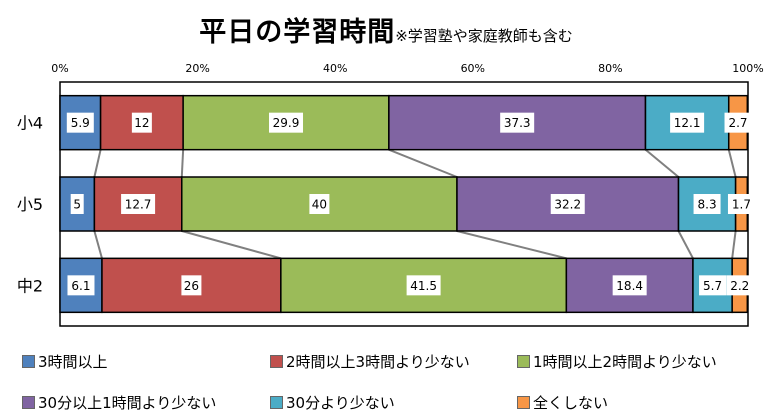 This screenshot has height=416, width=772. I want to click on category-label: 小5, so click(30, 204).